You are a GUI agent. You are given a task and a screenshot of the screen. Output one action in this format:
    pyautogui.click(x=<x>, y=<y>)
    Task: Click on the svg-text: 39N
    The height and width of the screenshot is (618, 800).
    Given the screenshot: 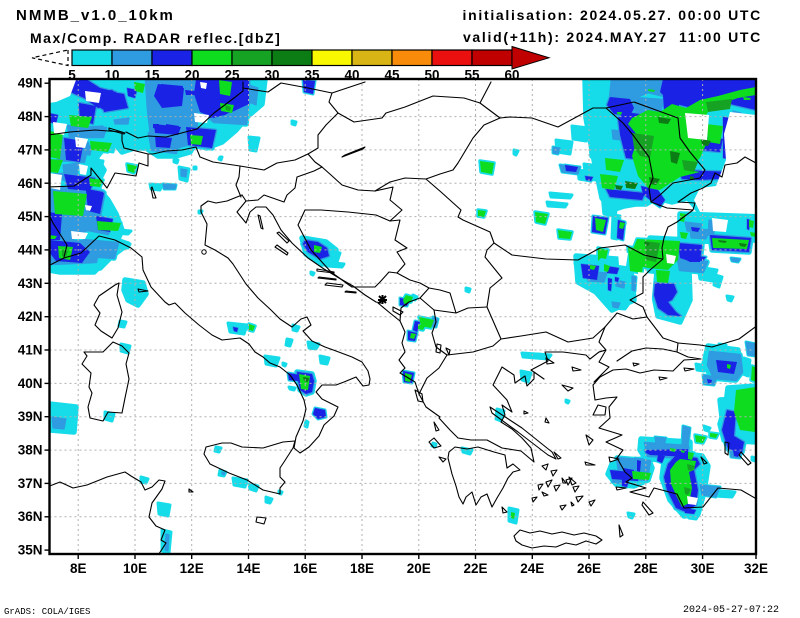 What is the action you would take?
    pyautogui.click(x=30, y=416)
    